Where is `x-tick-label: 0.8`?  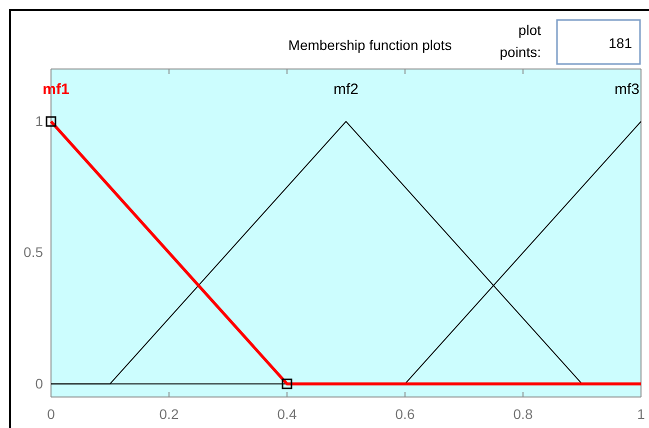 x-tick-label: 0.8 is located at coordinates (523, 414).